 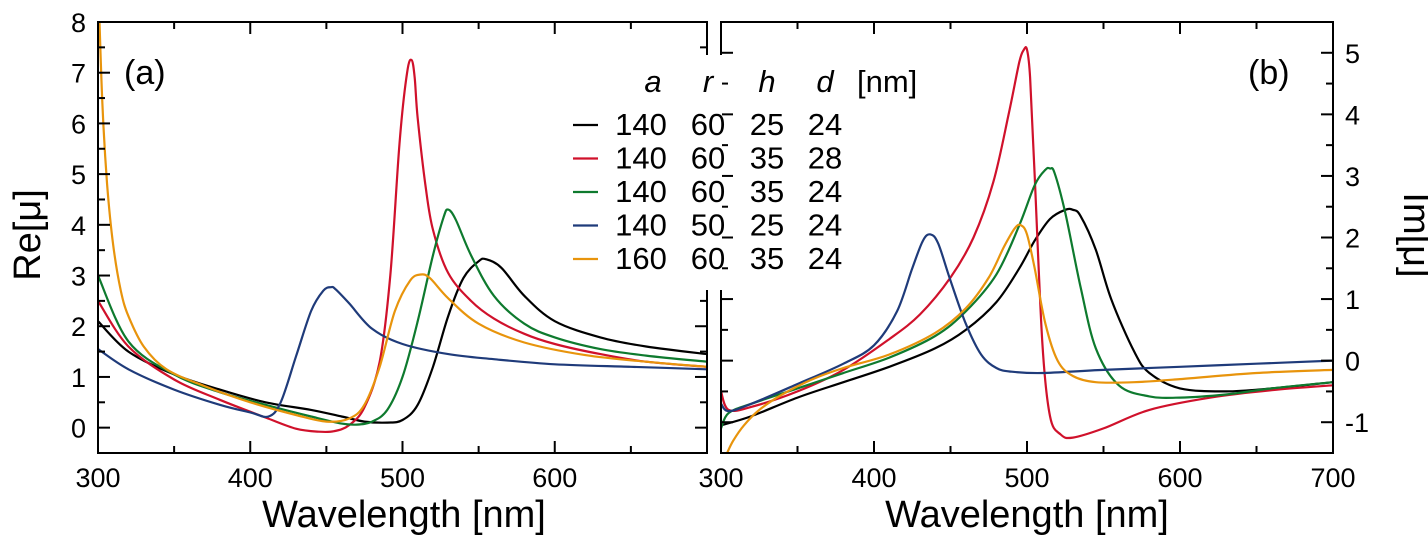 I want to click on legend-header-a: a, so click(x=652, y=81).